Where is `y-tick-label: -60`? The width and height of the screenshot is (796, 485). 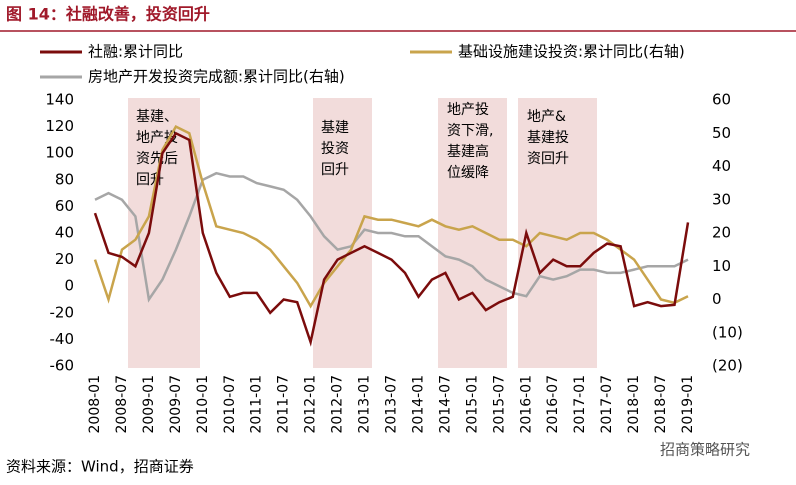 y-tick-label: -60 is located at coordinates (62, 366).